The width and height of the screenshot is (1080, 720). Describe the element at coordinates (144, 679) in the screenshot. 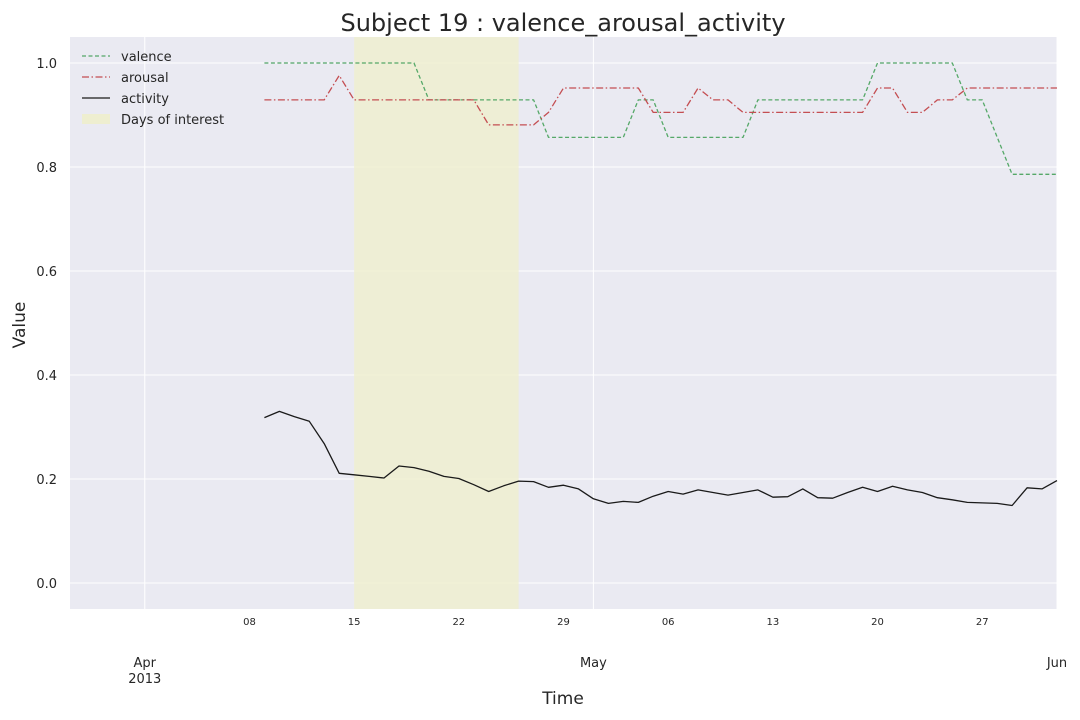

I see `x-major-tick-sublabel: 2013` at that location.